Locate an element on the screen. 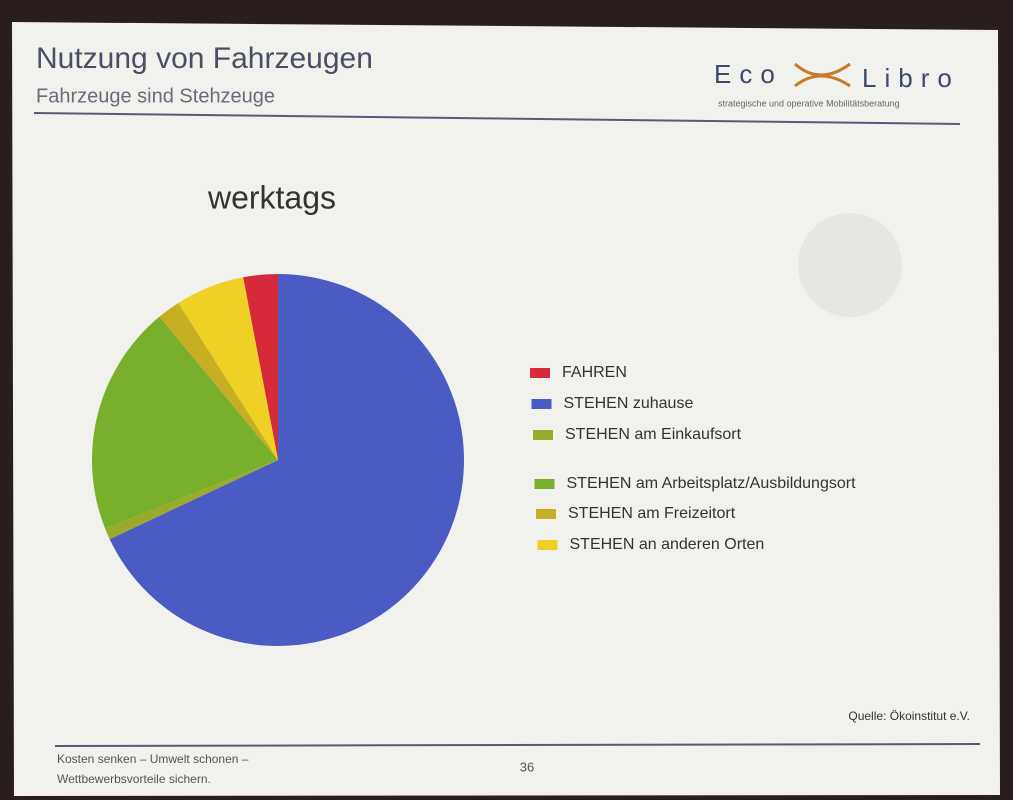 The width and height of the screenshot is (1013, 800). source-note: Quelle: Ökoinstitut e.V. is located at coordinates (909, 716).